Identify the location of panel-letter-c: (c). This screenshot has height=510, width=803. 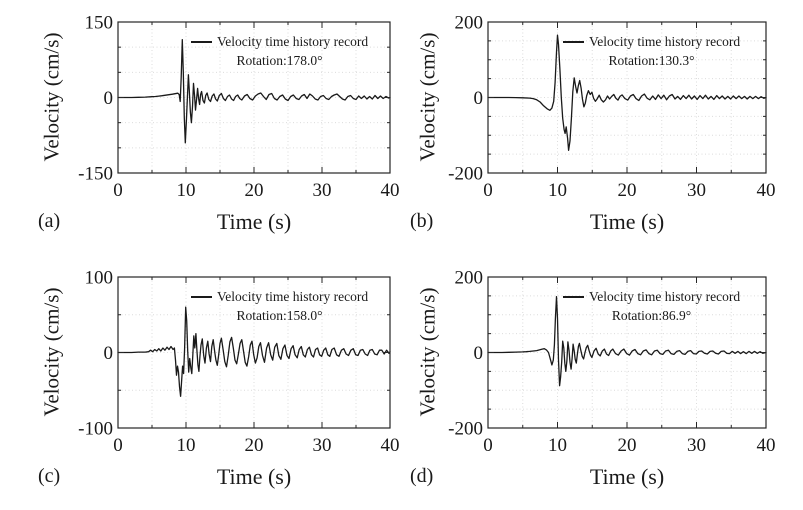
(49, 476).